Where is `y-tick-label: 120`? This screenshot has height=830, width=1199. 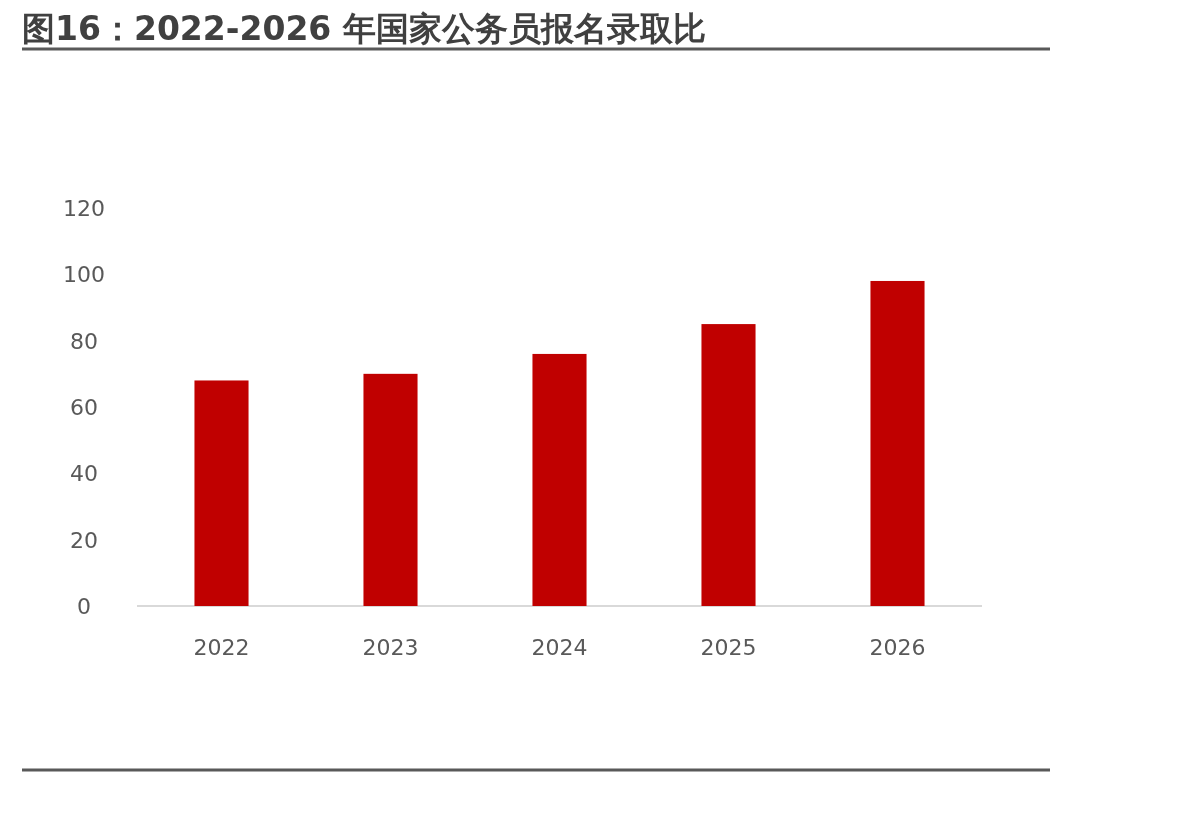 y-tick-label: 120 is located at coordinates (84, 208).